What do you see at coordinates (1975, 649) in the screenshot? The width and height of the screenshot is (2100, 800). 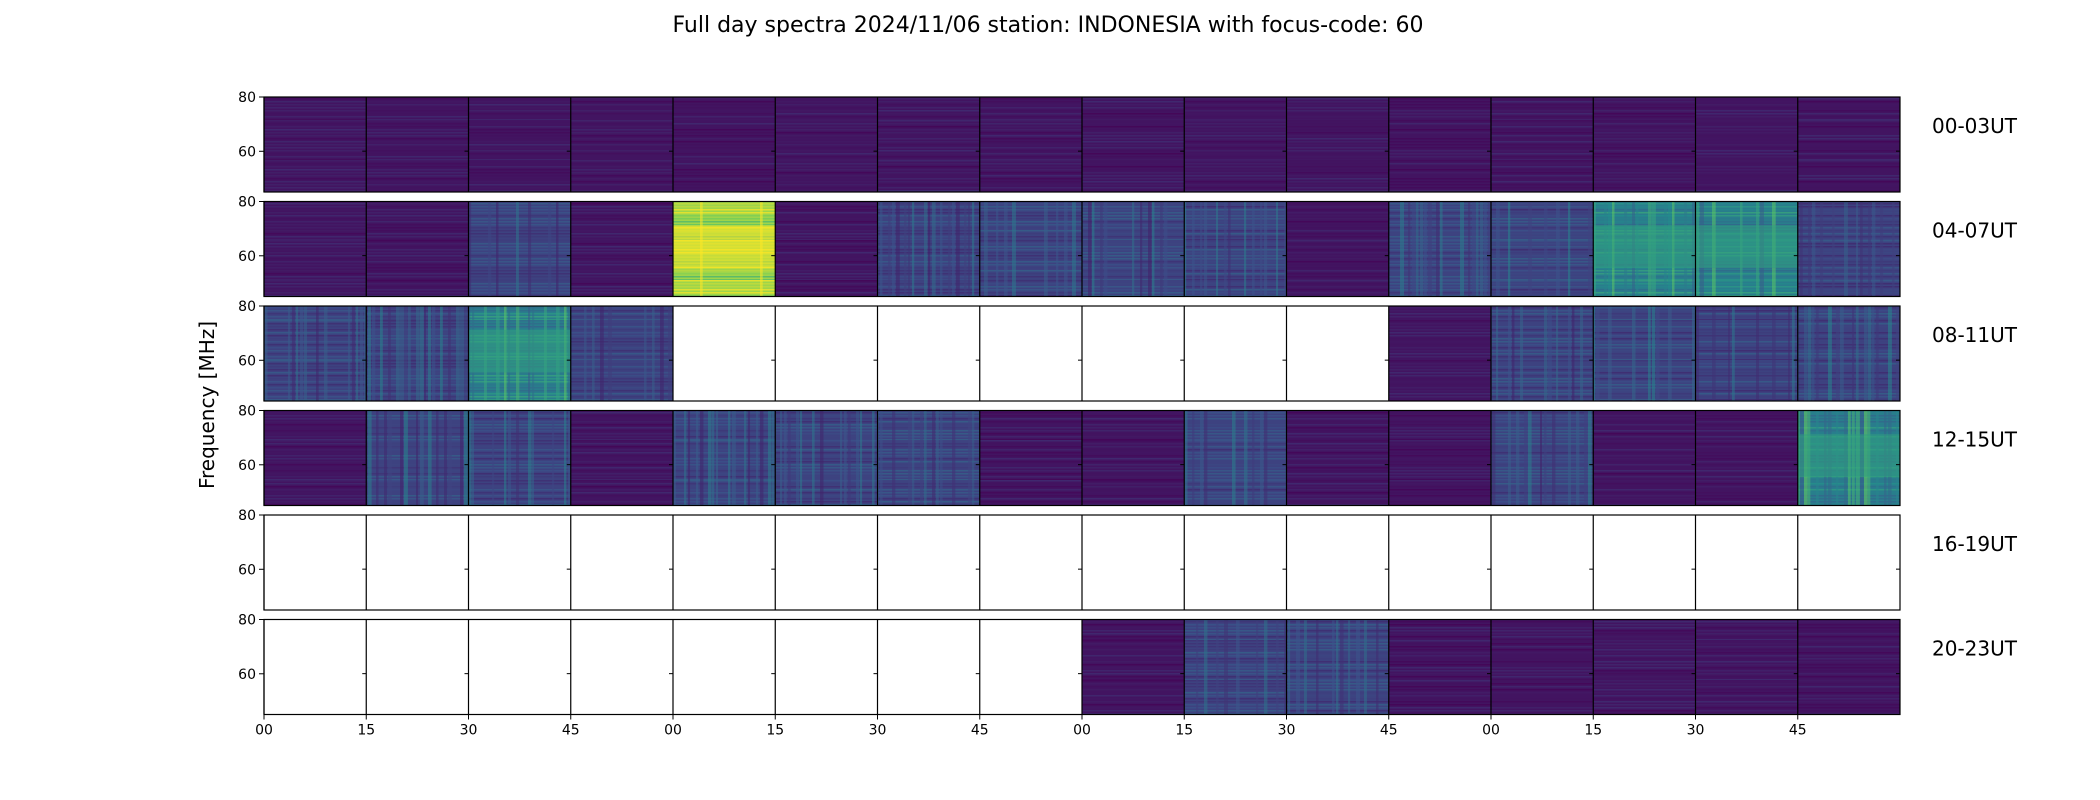 I see `row-label: 20-23UT` at bounding box center [1975, 649].